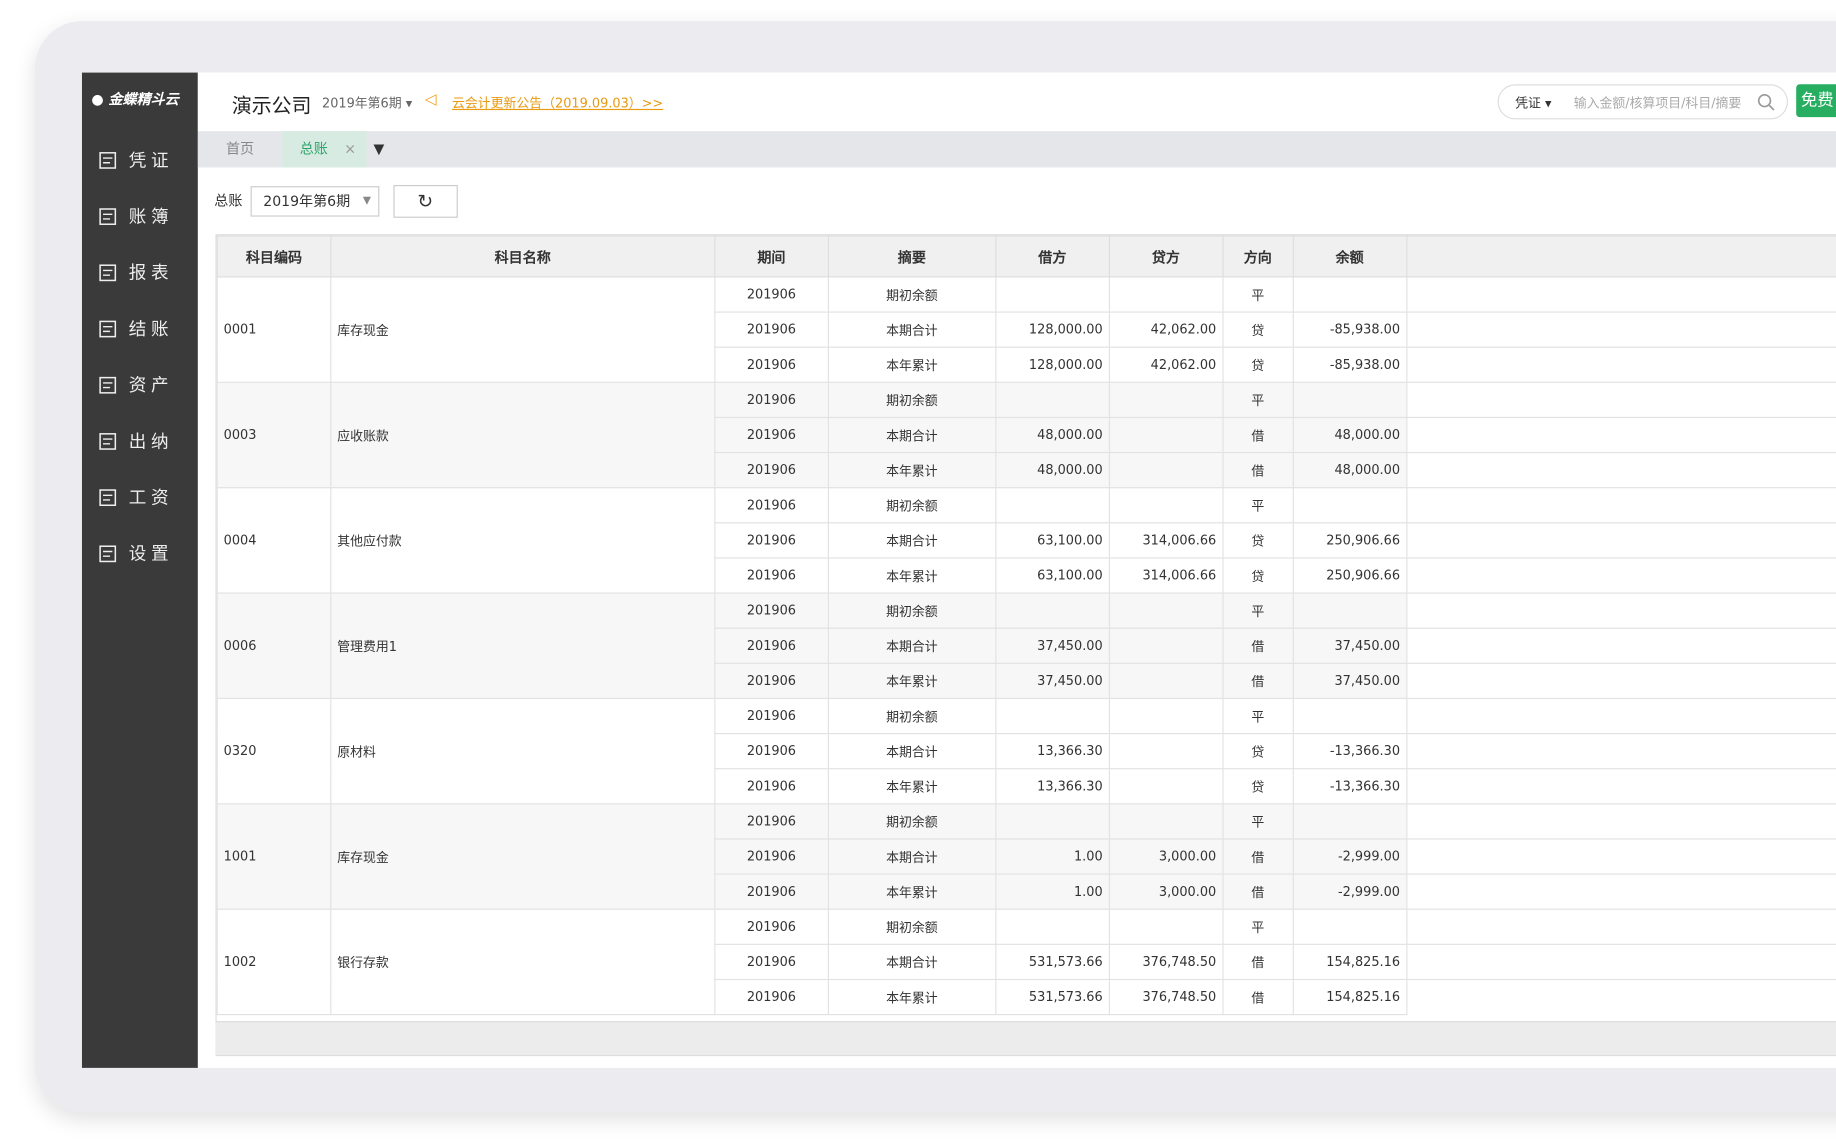 The height and width of the screenshot is (1148, 1836). What do you see at coordinates (274, 646) in the screenshot?
I see `account-code: 0006` at bounding box center [274, 646].